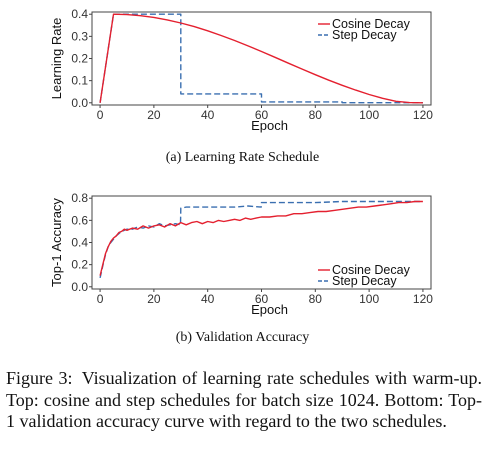  Describe the element at coordinates (79, 220) in the screenshot. I see `y-tick-label: 0.6` at that location.